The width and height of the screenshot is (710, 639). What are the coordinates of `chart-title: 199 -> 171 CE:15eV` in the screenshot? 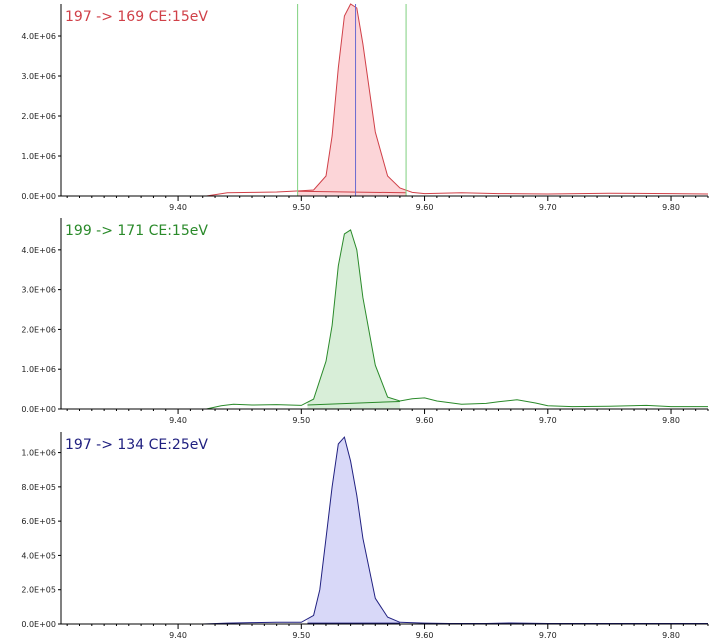 It's located at (136, 231).